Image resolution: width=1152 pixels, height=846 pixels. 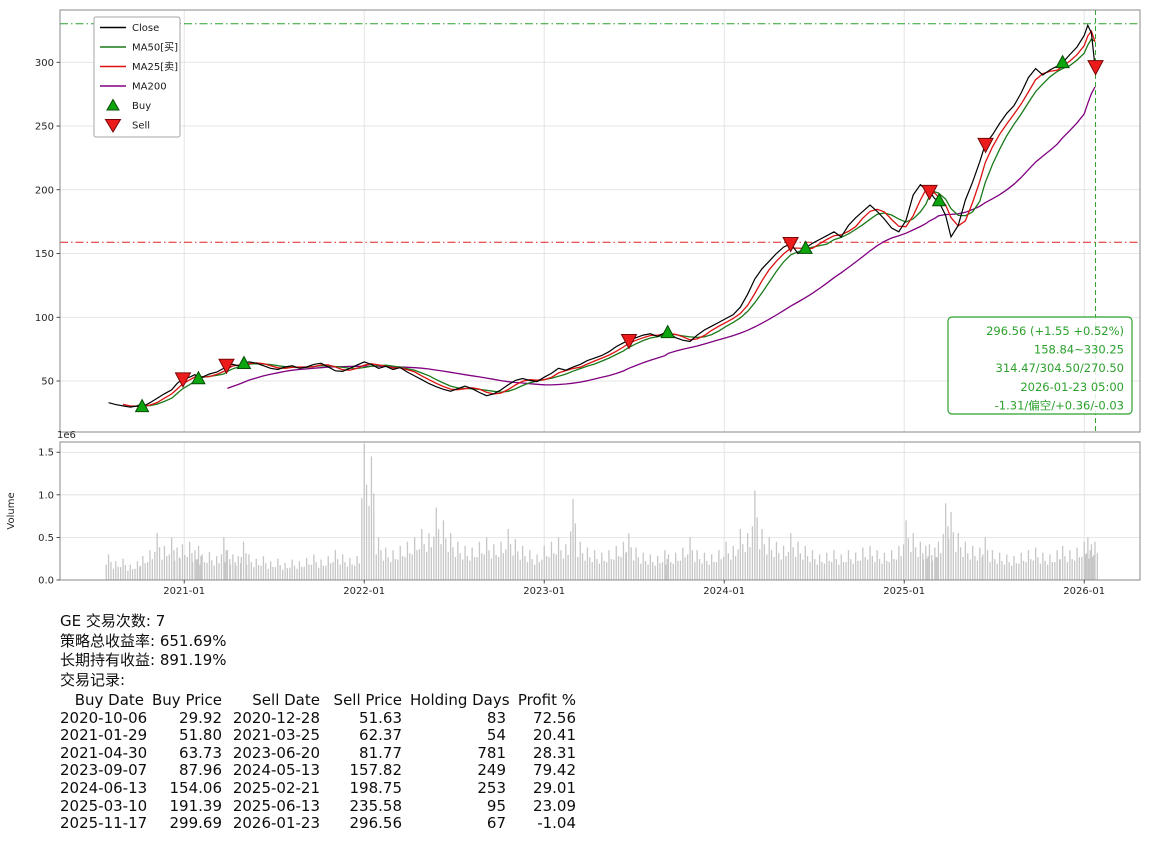 What do you see at coordinates (47, 382) in the screenshot?
I see `price-tick-label: 50` at bounding box center [47, 382].